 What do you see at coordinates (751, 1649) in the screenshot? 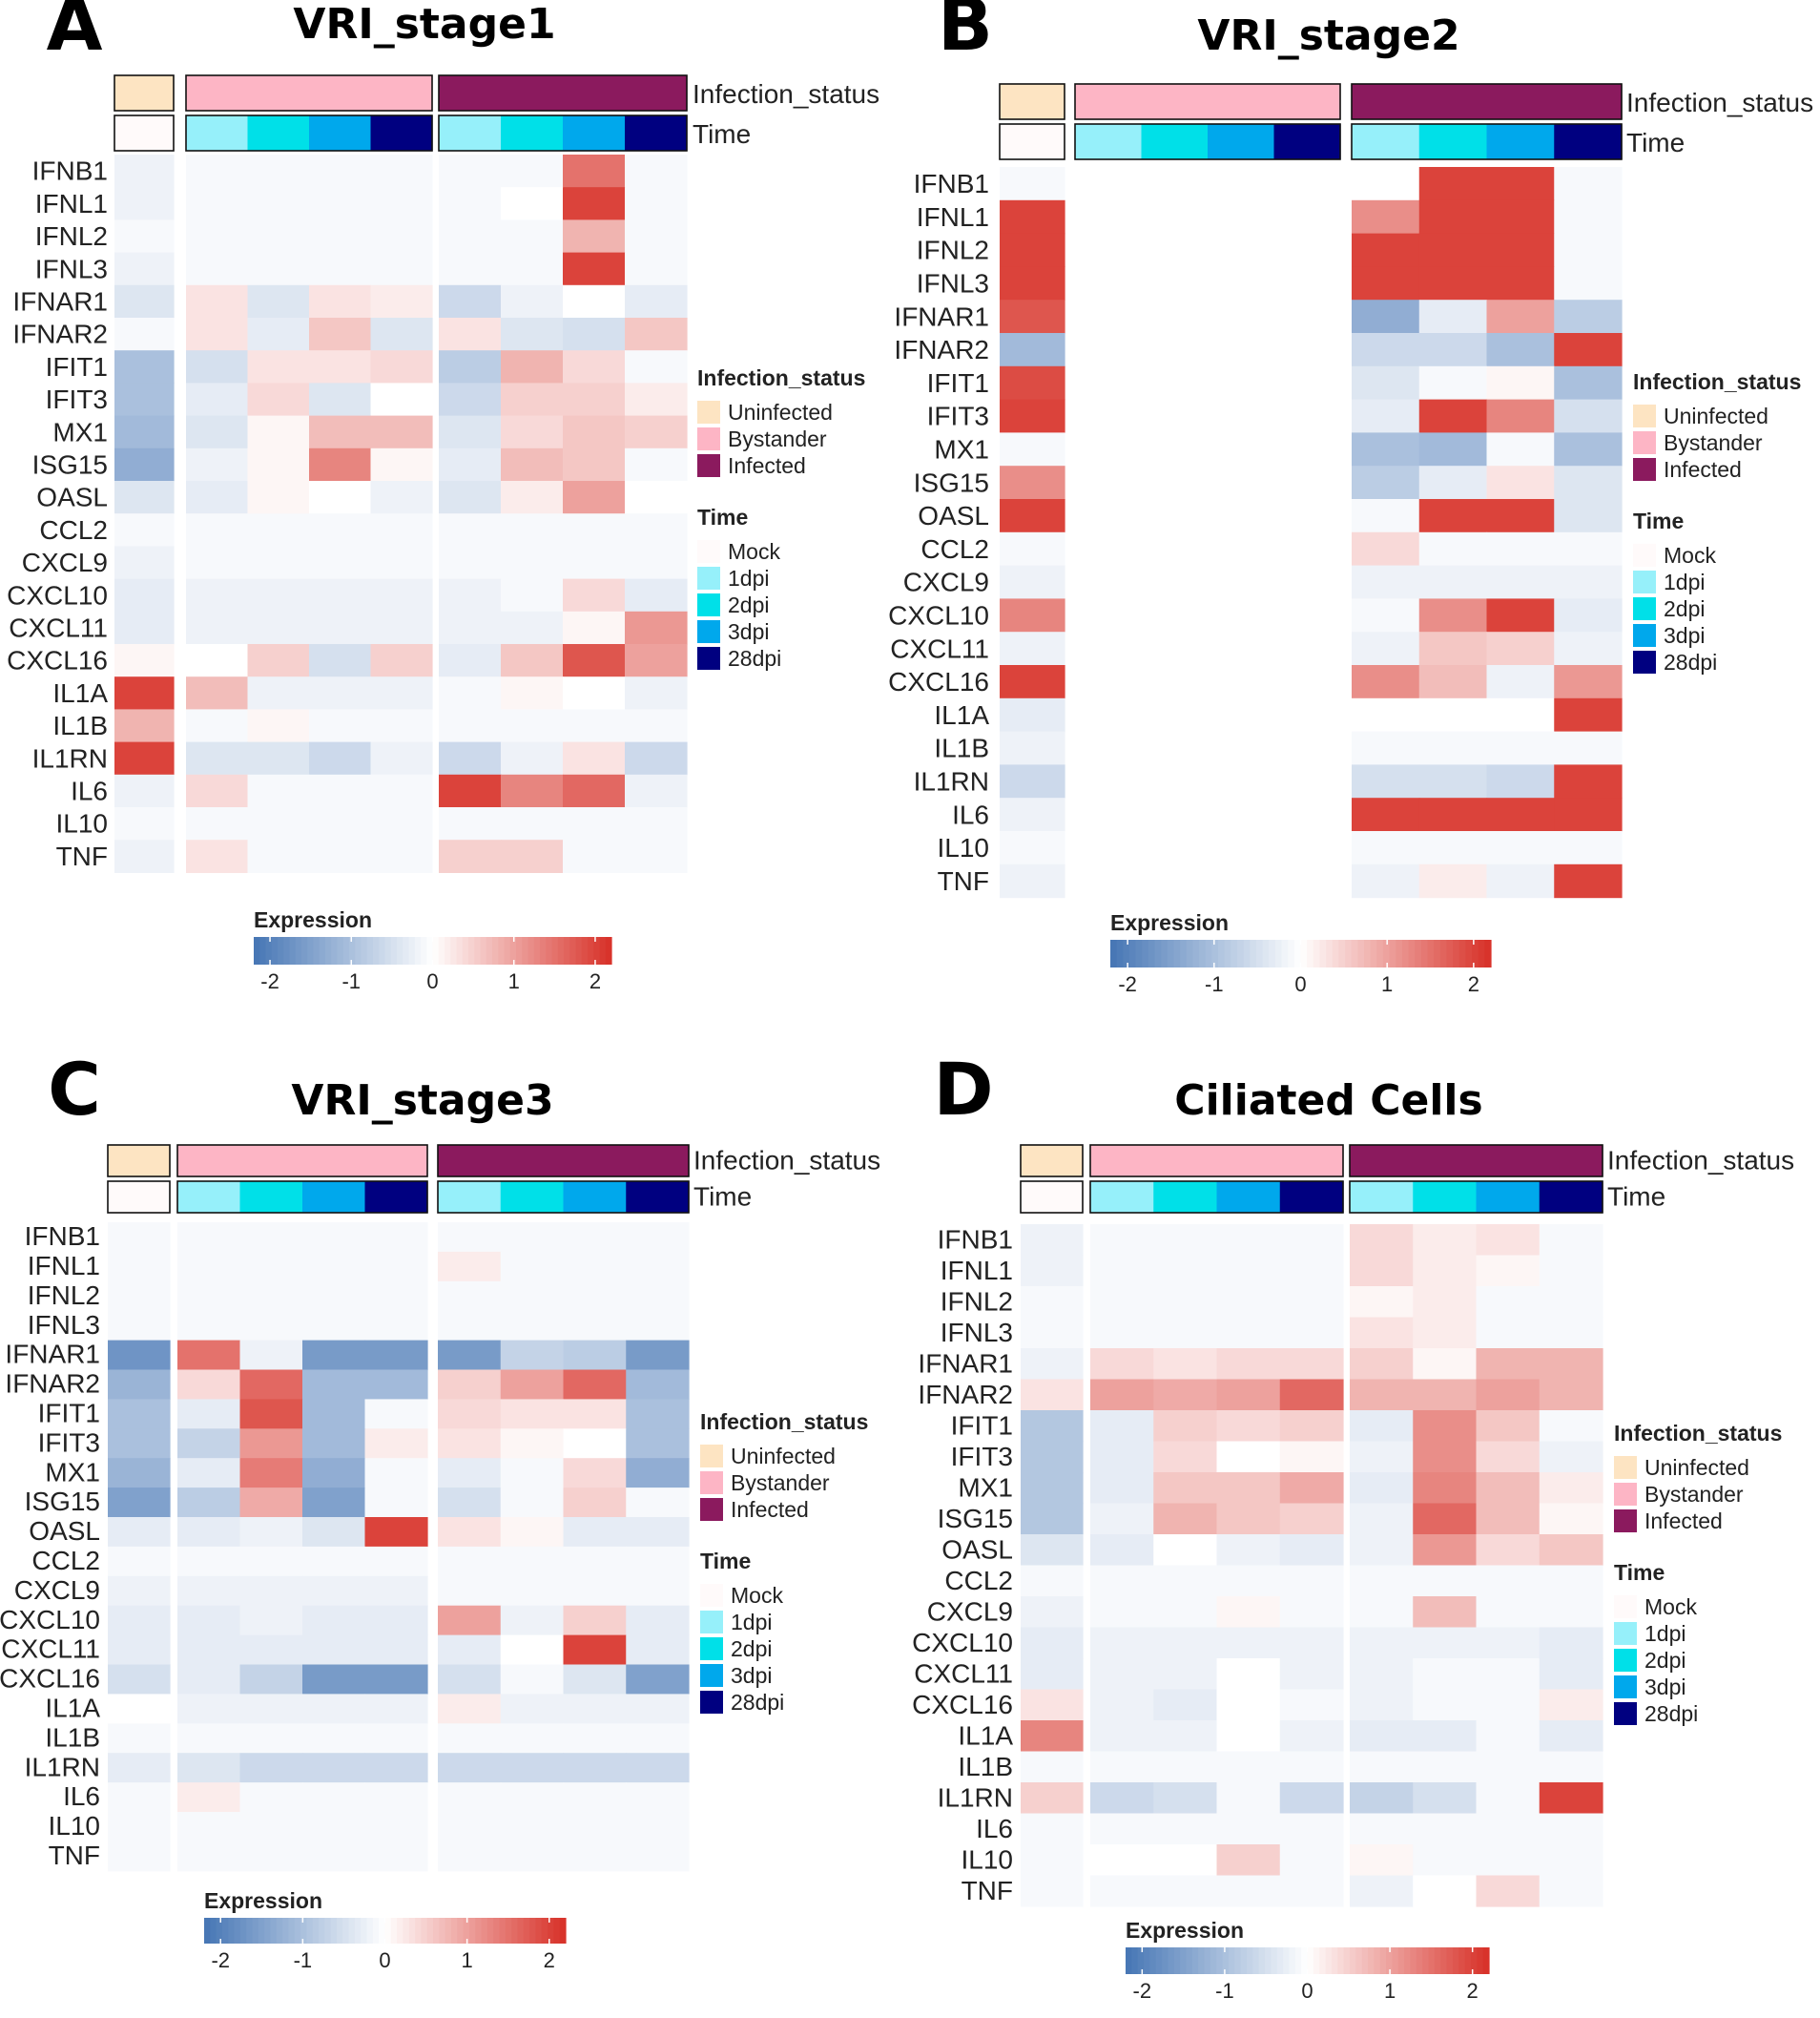
I see `legend-item-label: 2dpi` at bounding box center [751, 1649].